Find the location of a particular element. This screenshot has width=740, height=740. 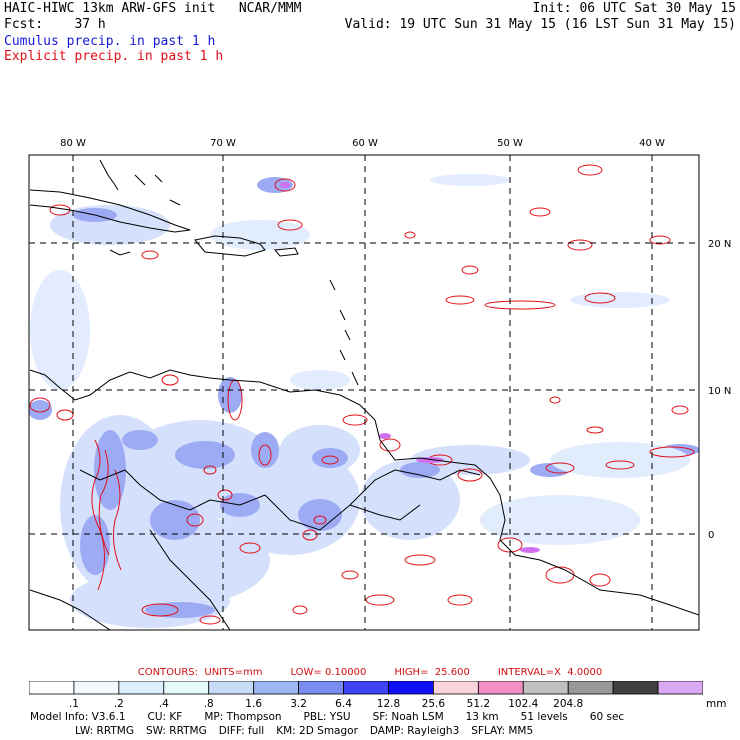

contour-interval: INTERVAL=X 4.0000 is located at coordinates (550, 672).